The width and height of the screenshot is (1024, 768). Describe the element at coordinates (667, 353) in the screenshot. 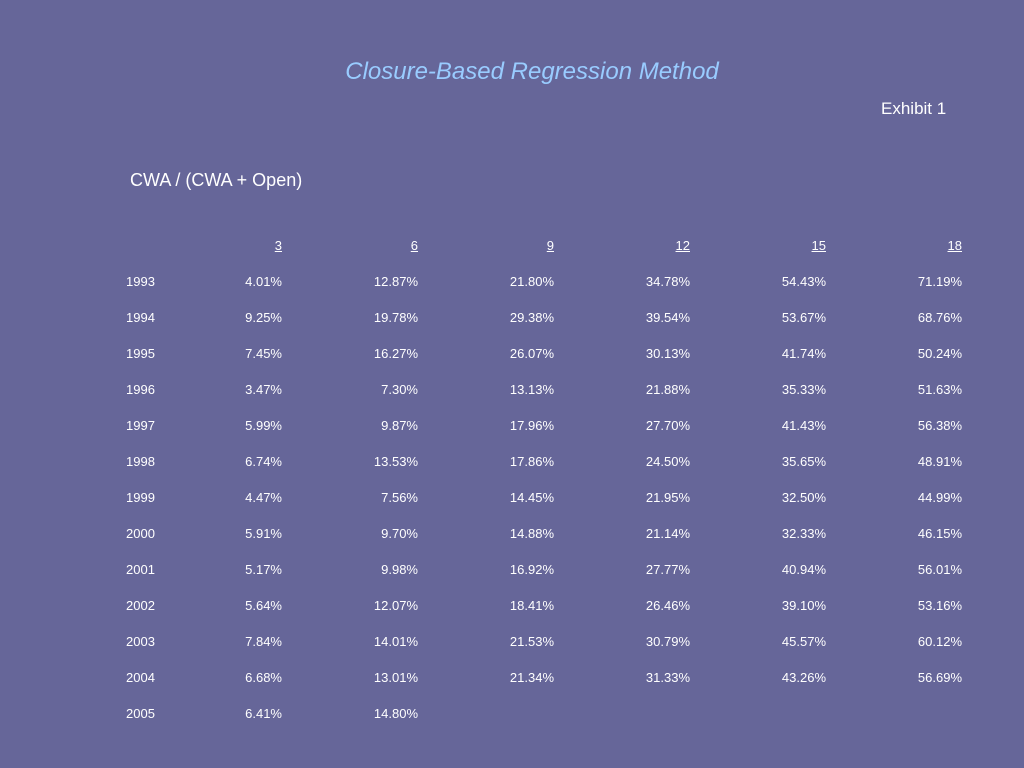

I see `table-cell: 30.13%` at that location.